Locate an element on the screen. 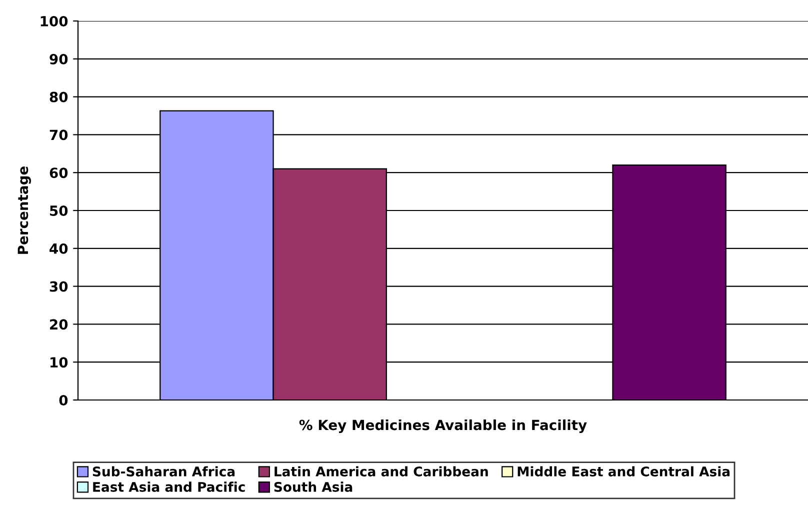 This screenshot has height=505, width=808. y-tick-label: 70 is located at coordinates (59, 135).